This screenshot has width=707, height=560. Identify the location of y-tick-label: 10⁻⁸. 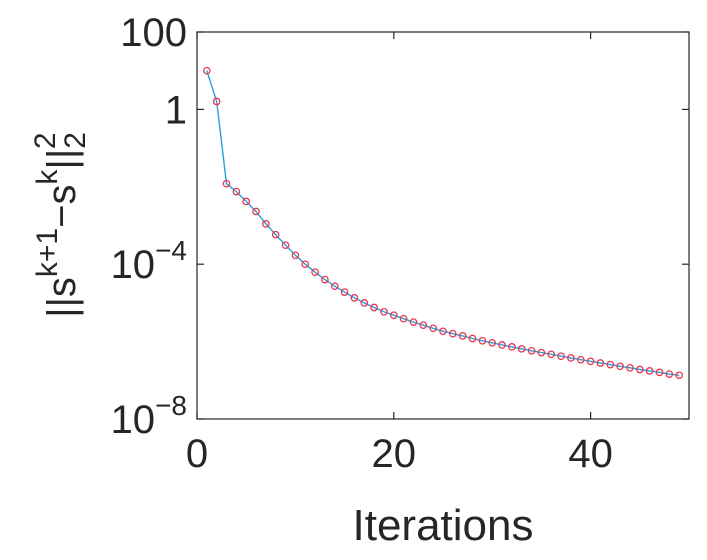
(149, 416).